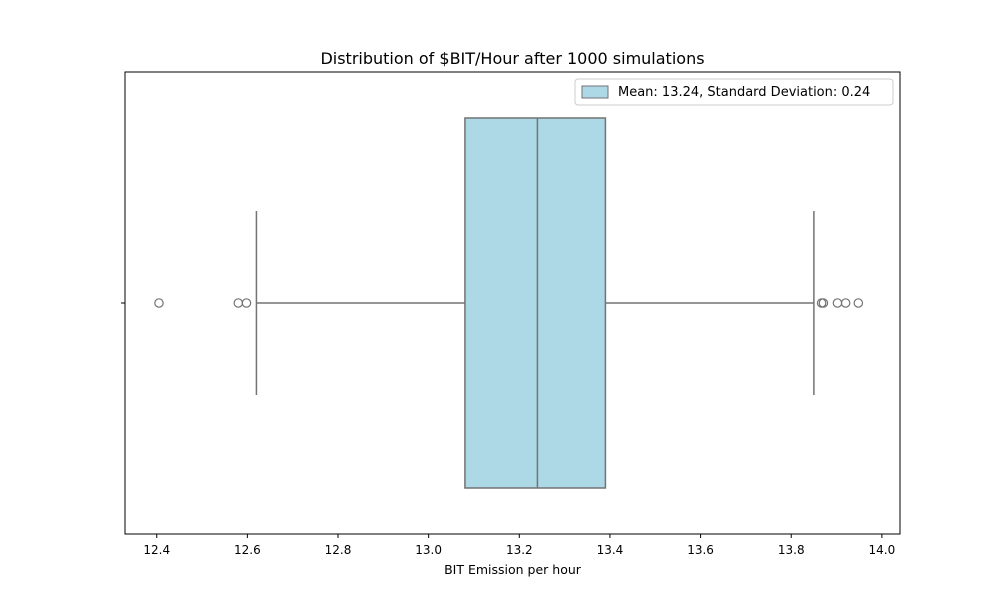 This screenshot has width=1000, height=600. Describe the element at coordinates (338, 550) in the screenshot. I see `x-tick-label: 12.8` at that location.